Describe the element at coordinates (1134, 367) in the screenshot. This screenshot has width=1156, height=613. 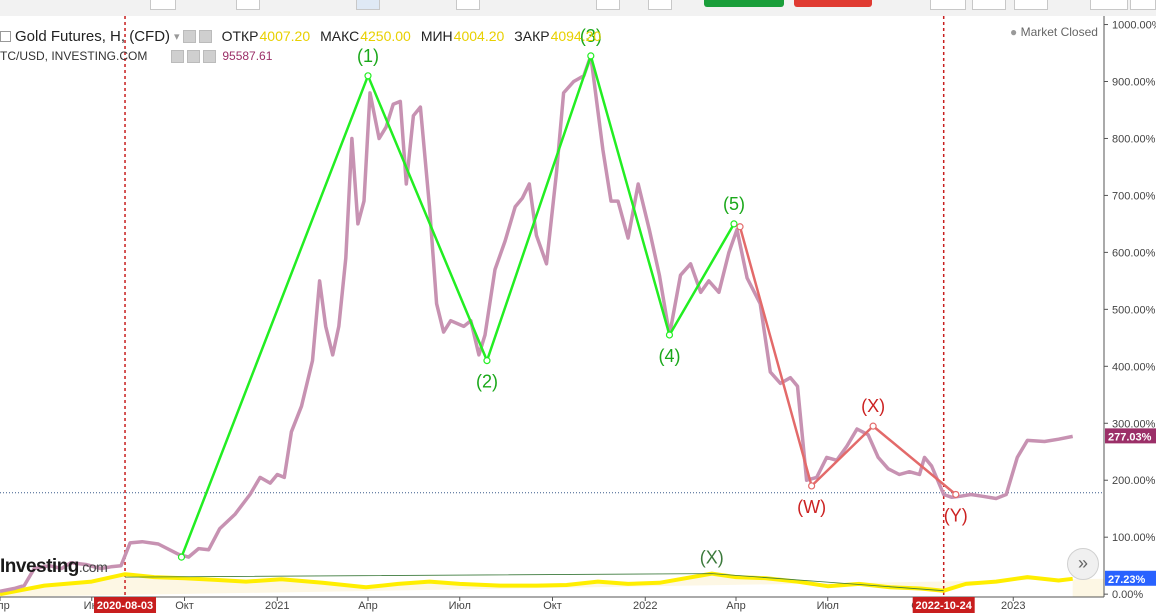
I see `y-tick-label: 400.00%` at that location.